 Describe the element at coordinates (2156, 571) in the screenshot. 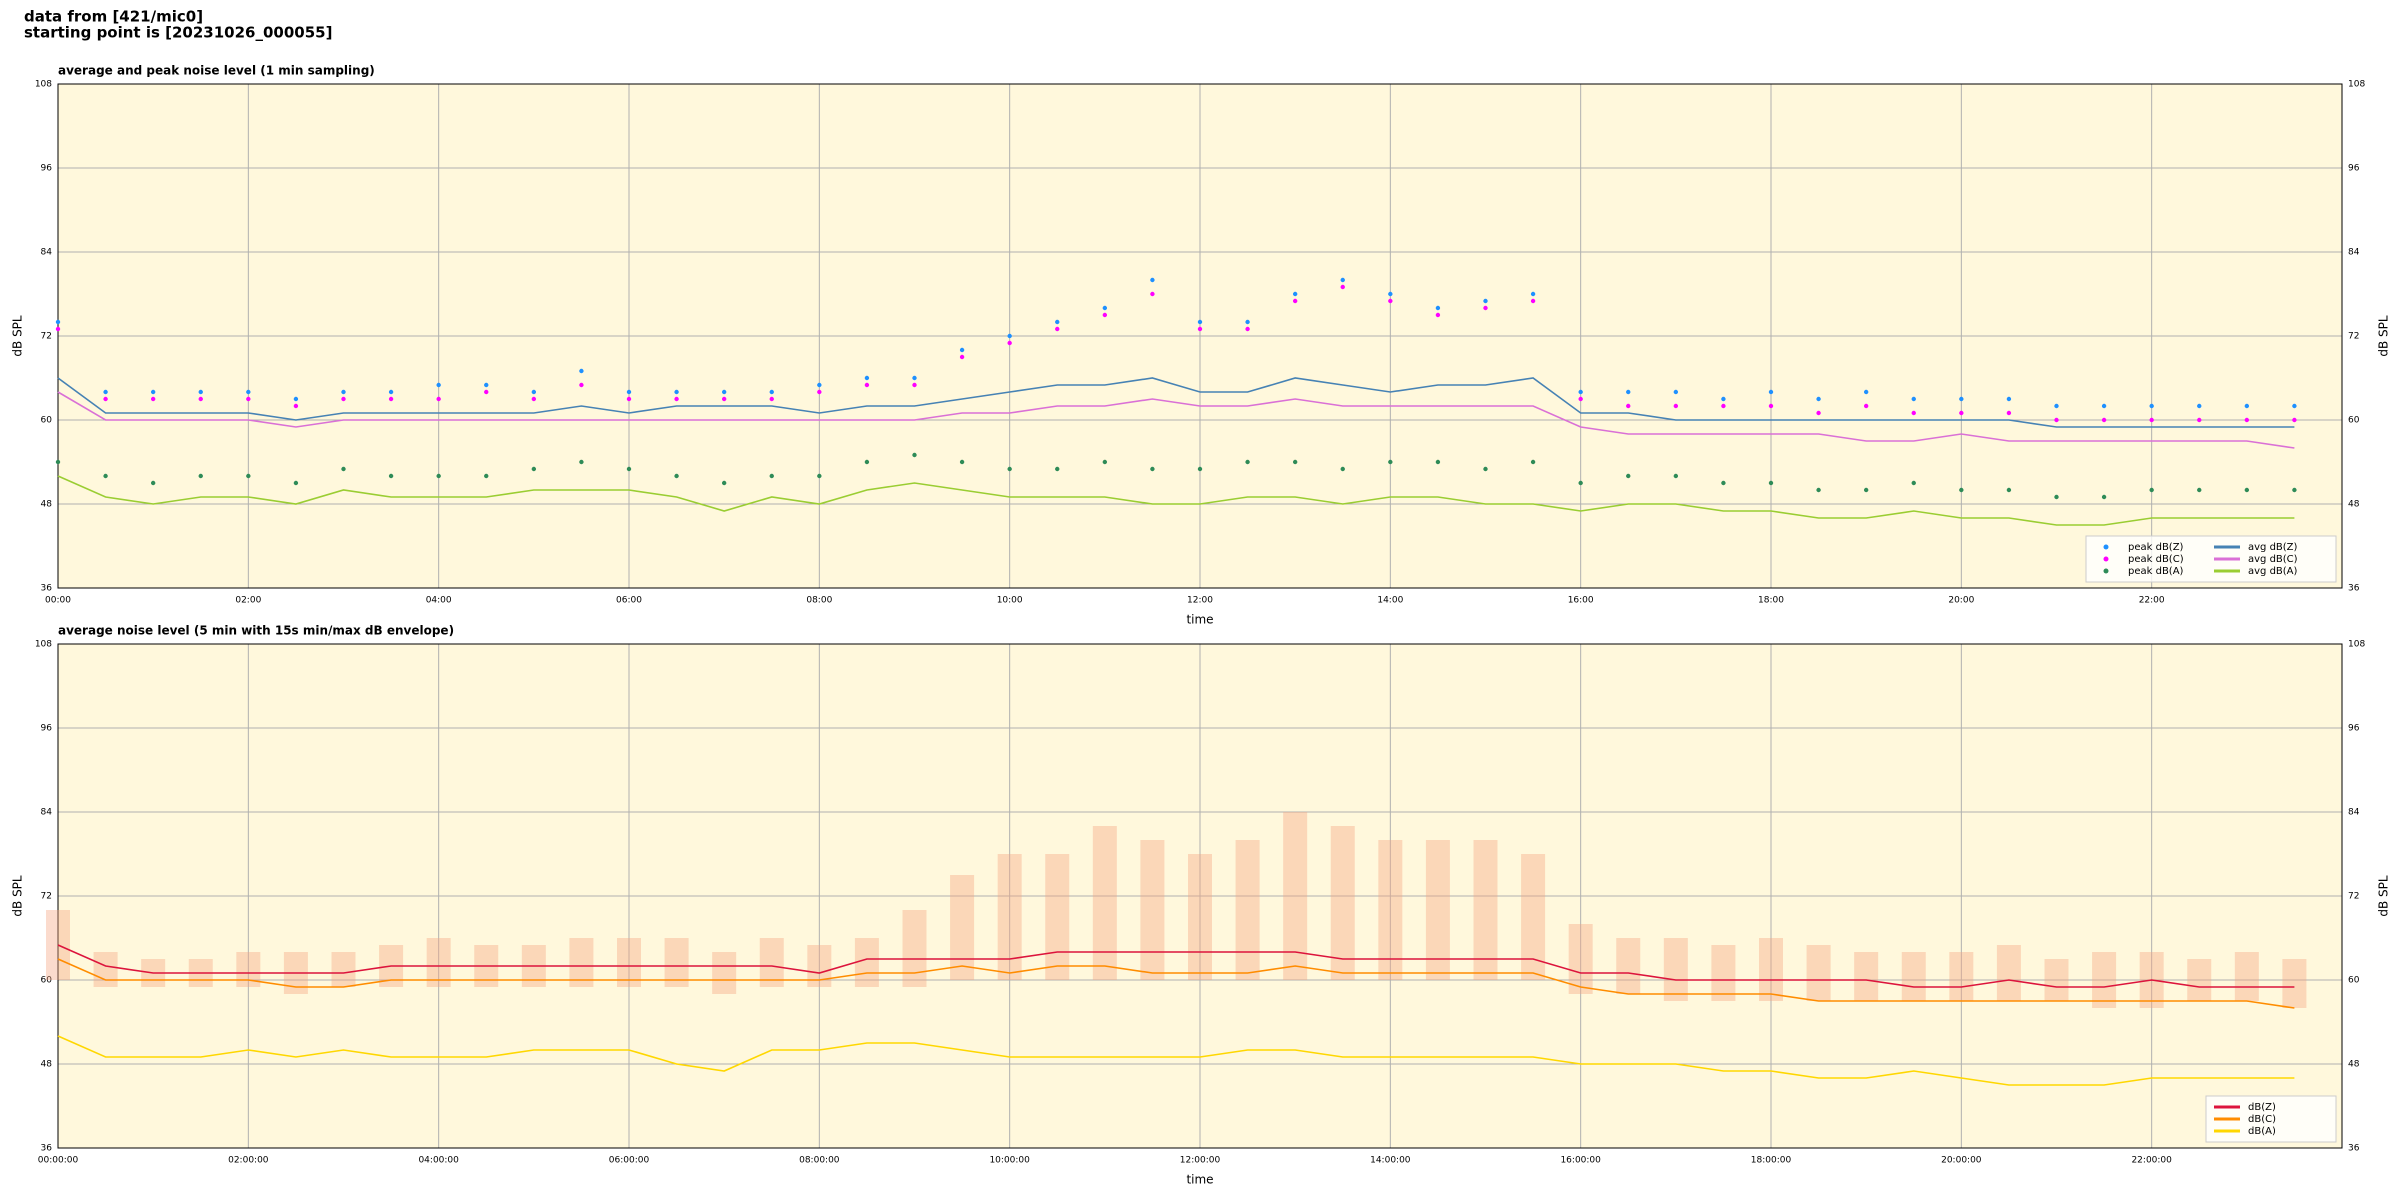

I see `legend-label: peak dB(A)` at that location.